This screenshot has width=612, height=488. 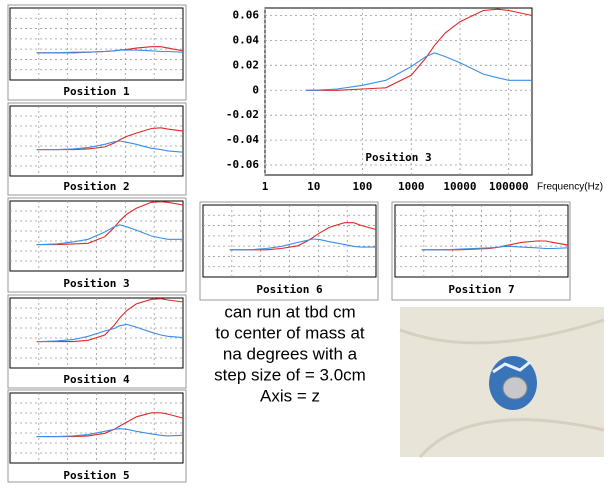 What do you see at coordinates (459, 186) in the screenshot?
I see `x-tick-label: 10000` at bounding box center [459, 186].